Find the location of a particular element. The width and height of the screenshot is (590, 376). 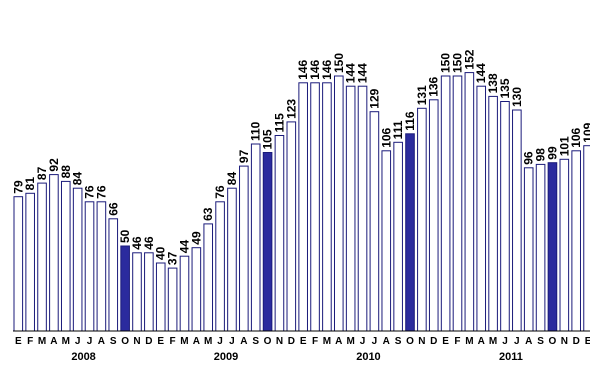

bar-value-label: 84 is located at coordinates (232, 179).